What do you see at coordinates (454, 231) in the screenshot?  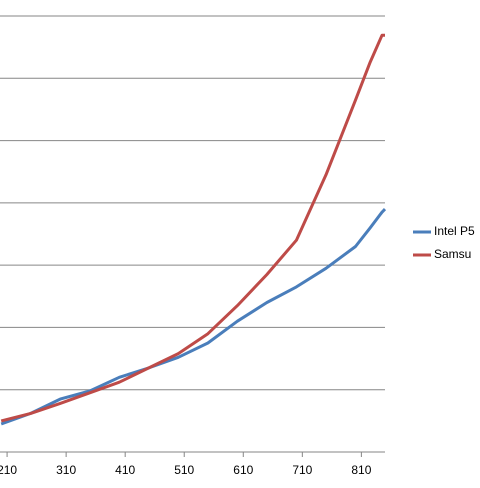 I see `legend-label: Intel P5` at bounding box center [454, 231].